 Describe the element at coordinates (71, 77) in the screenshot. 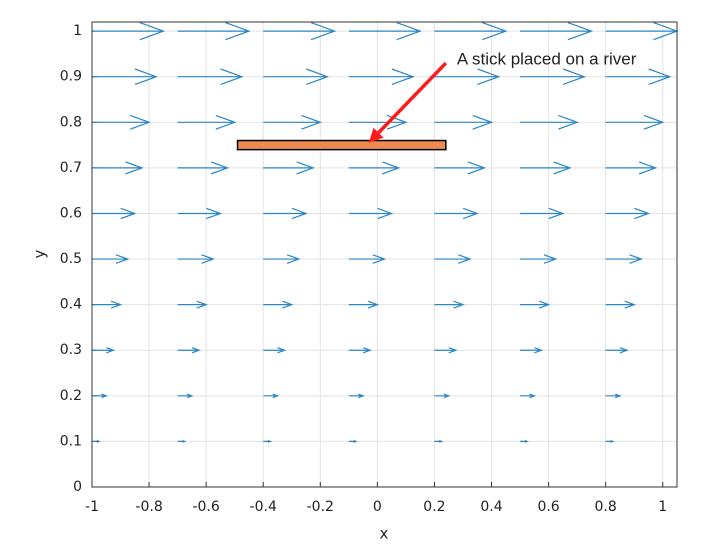

I see `y-tick-label: 0.9` at that location.